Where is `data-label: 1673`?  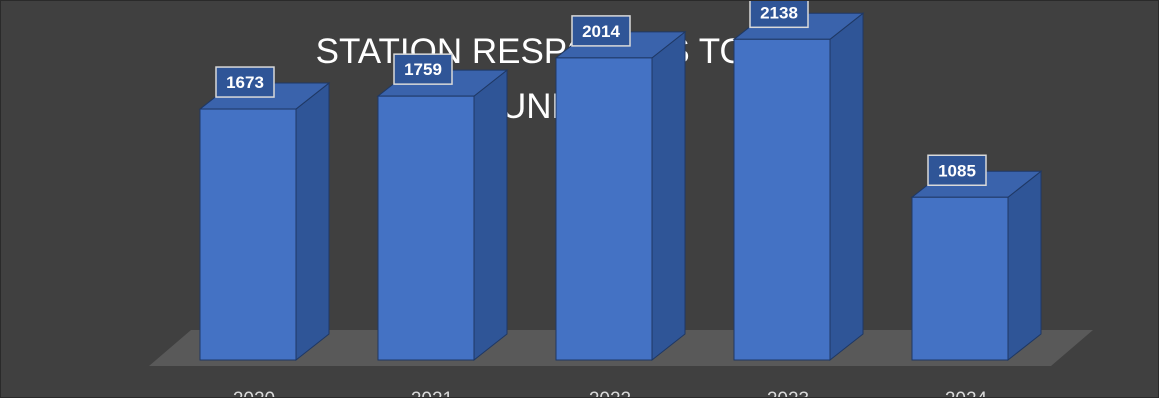
data-label: 1673 is located at coordinates (245, 82).